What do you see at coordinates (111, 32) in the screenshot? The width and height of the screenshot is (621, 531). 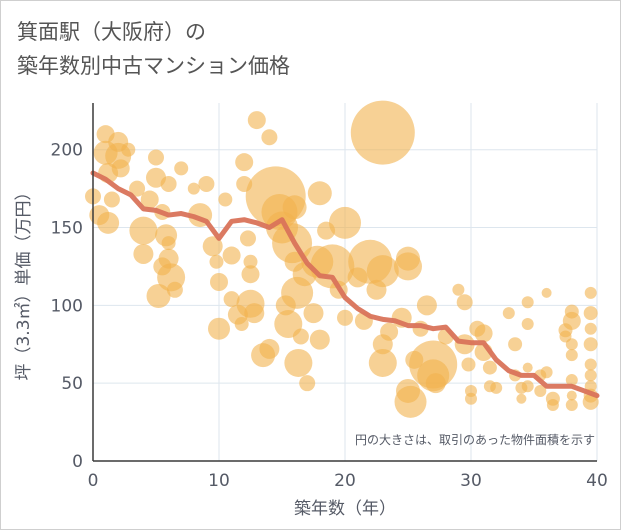 I see `chart-title-line1: 箕面駅（大阪府）の` at bounding box center [111, 32].